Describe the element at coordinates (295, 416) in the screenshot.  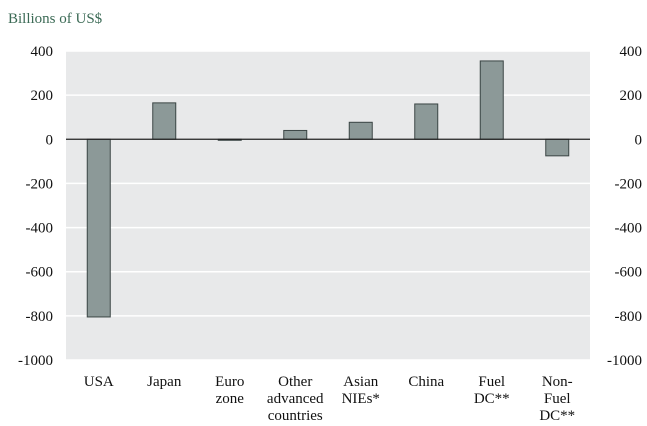
I see `x-category-label-line: countries` at that location.